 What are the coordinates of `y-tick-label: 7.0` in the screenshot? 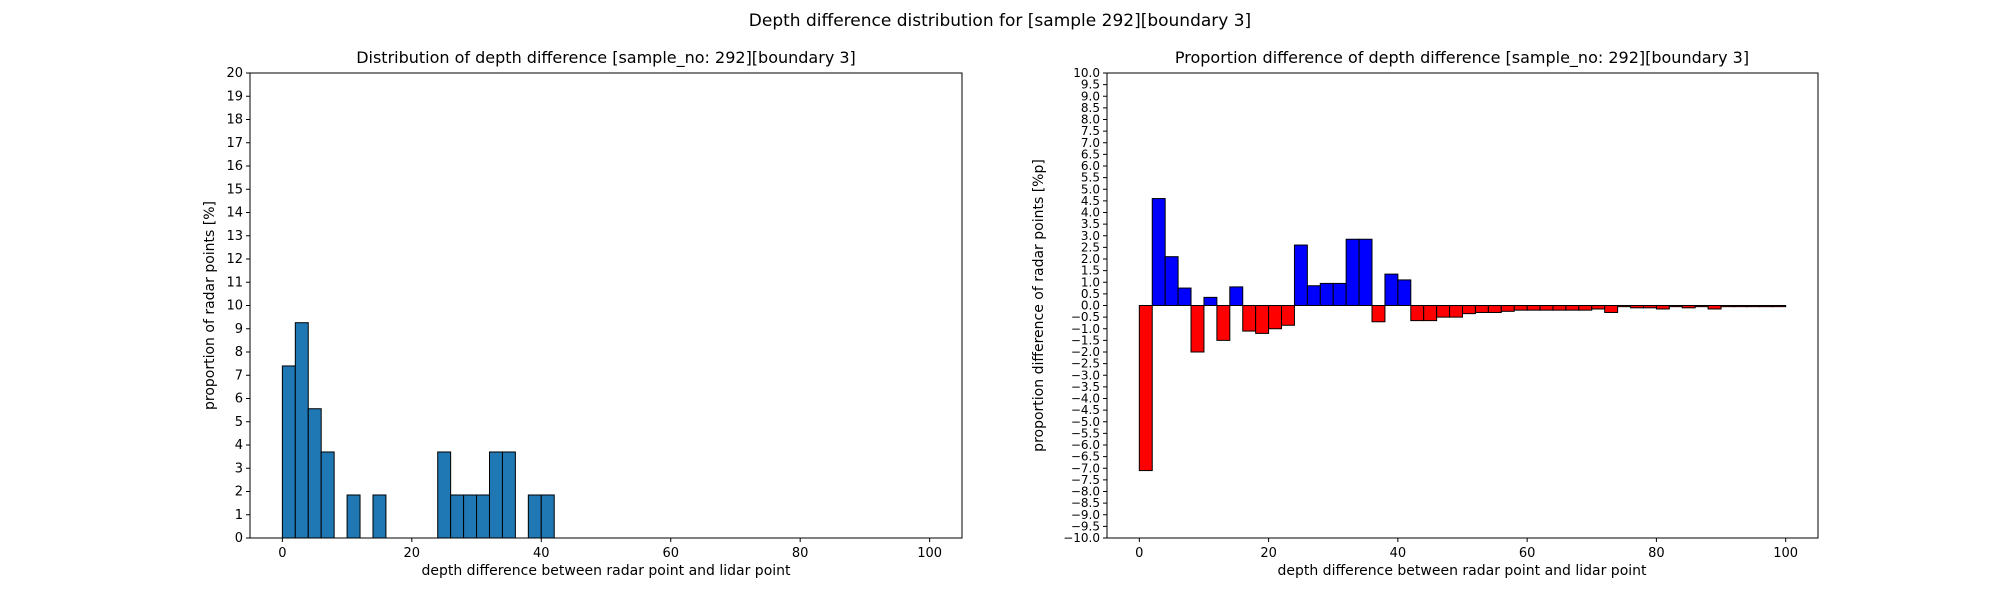 It's located at (1090, 143).